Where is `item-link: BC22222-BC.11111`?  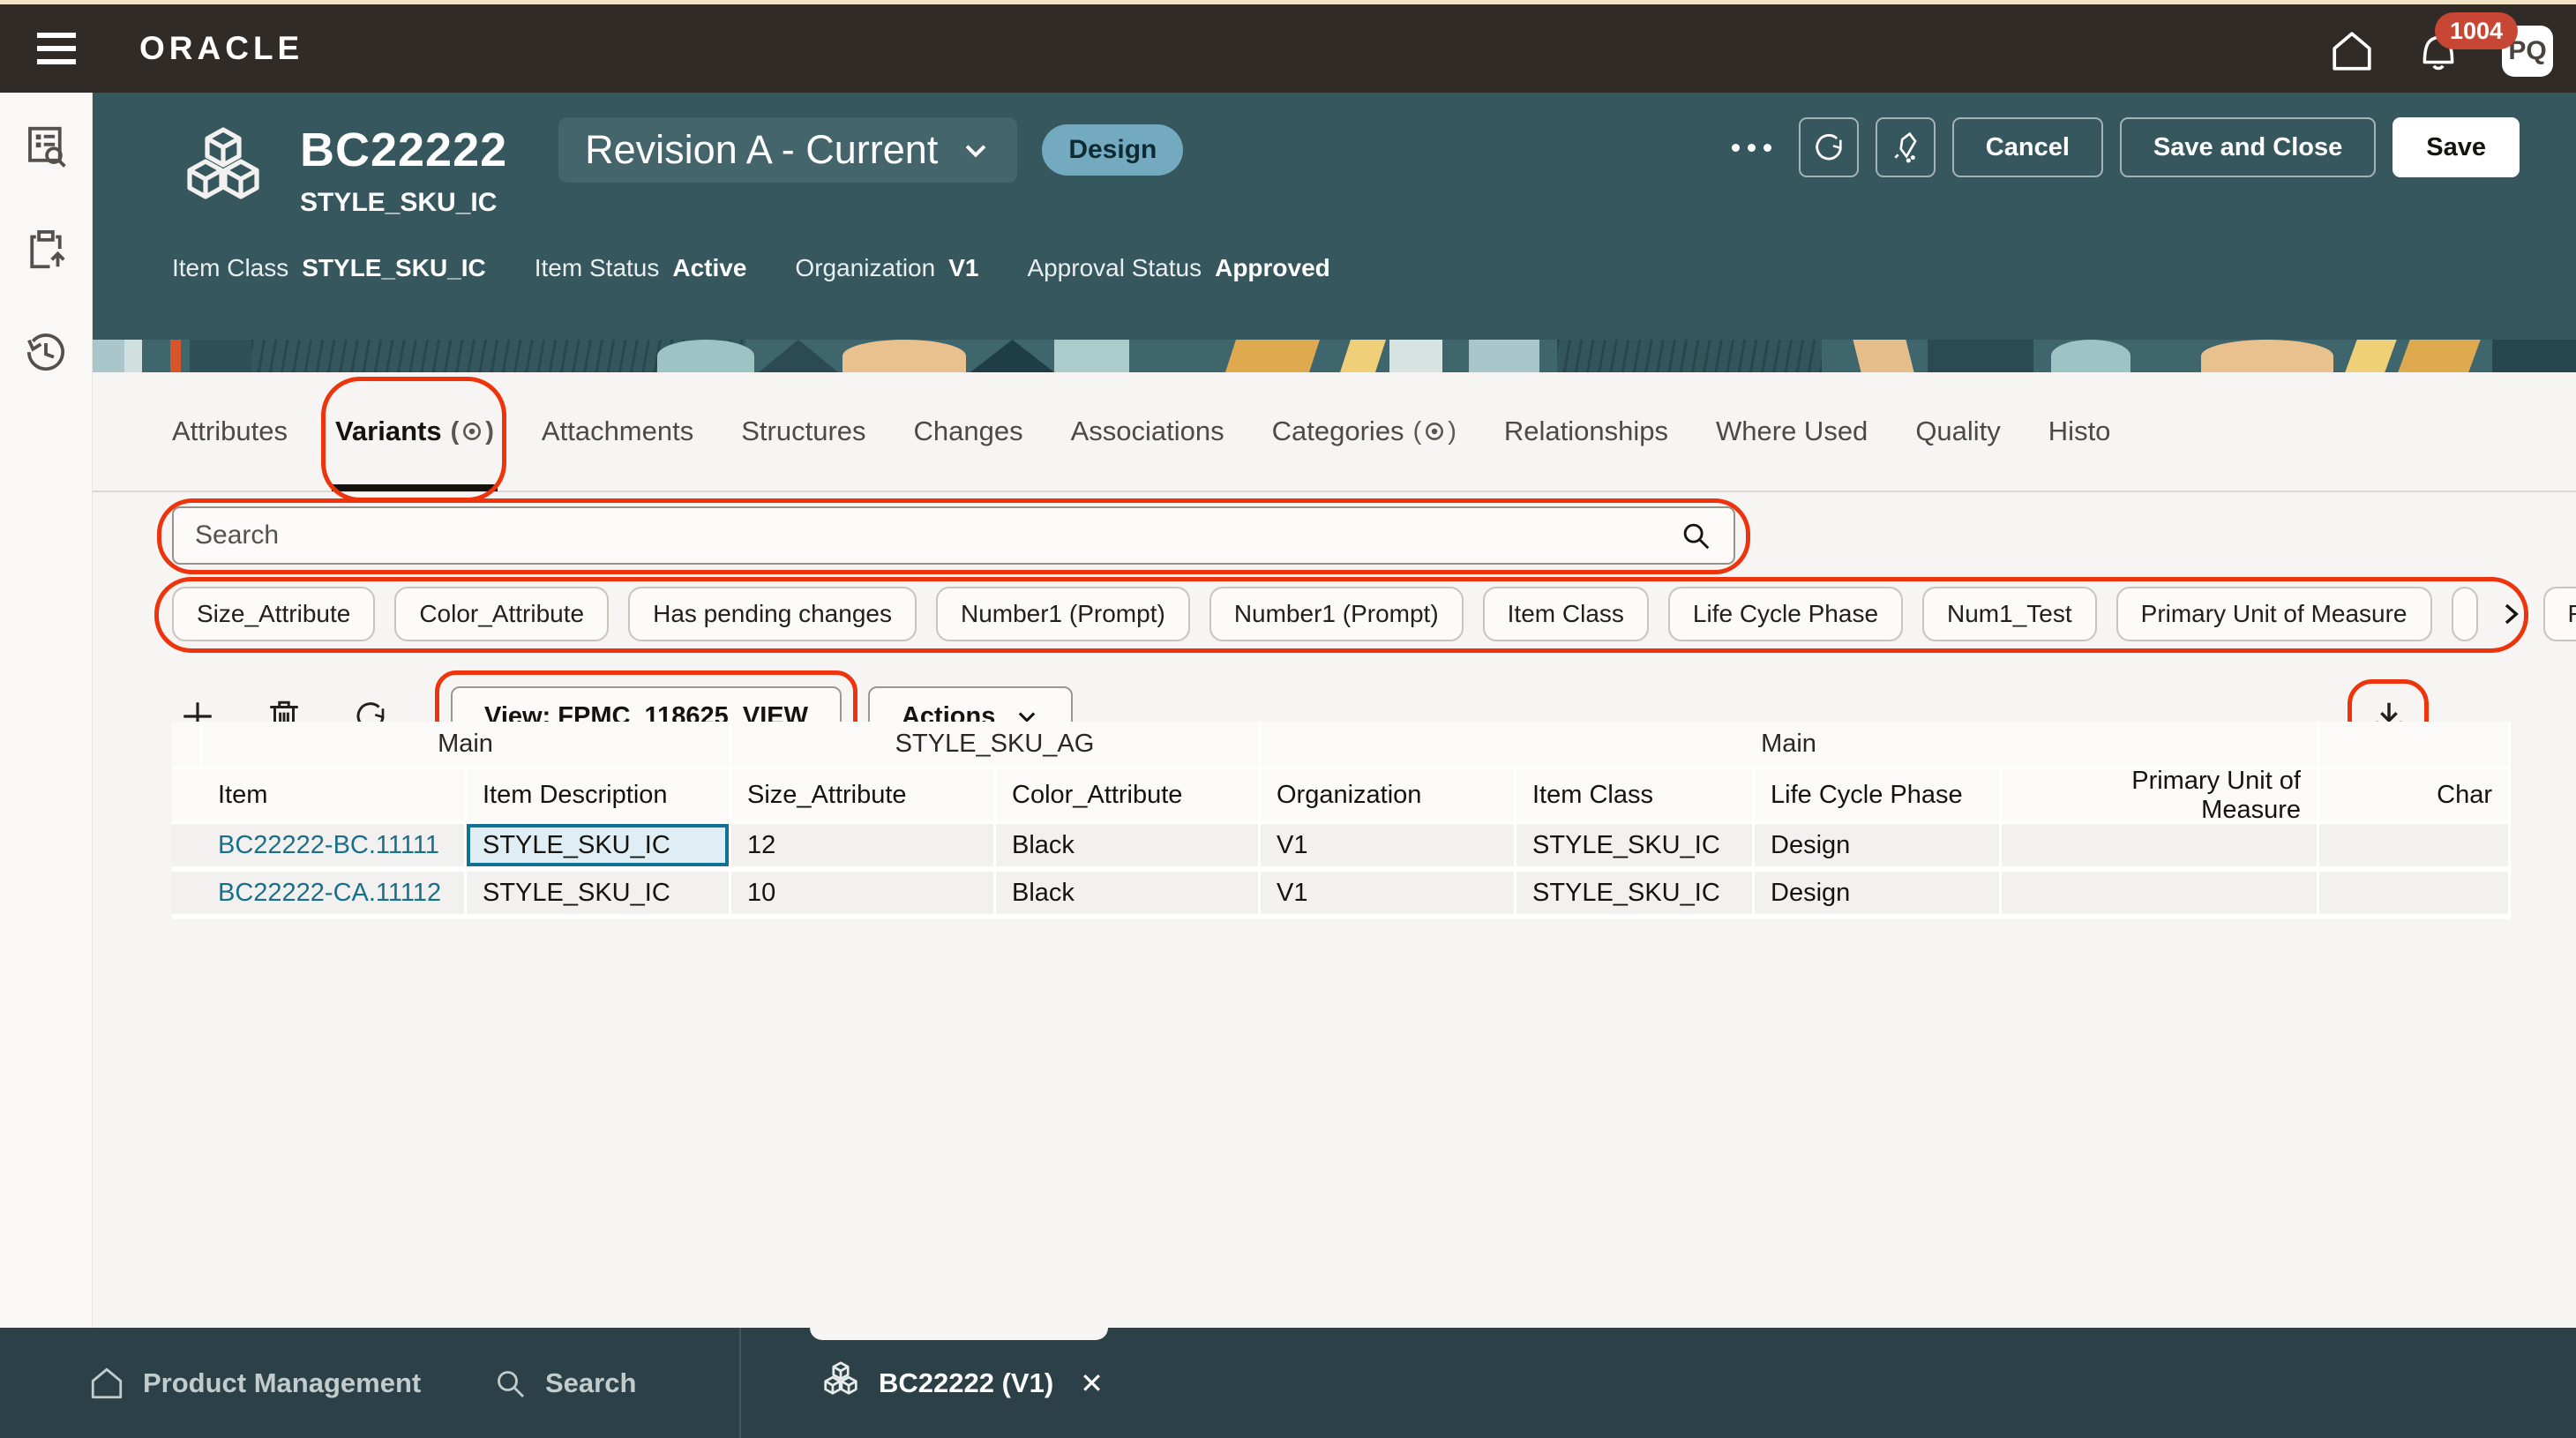
item-link: BC22222-BC.11111 is located at coordinates (335, 848).